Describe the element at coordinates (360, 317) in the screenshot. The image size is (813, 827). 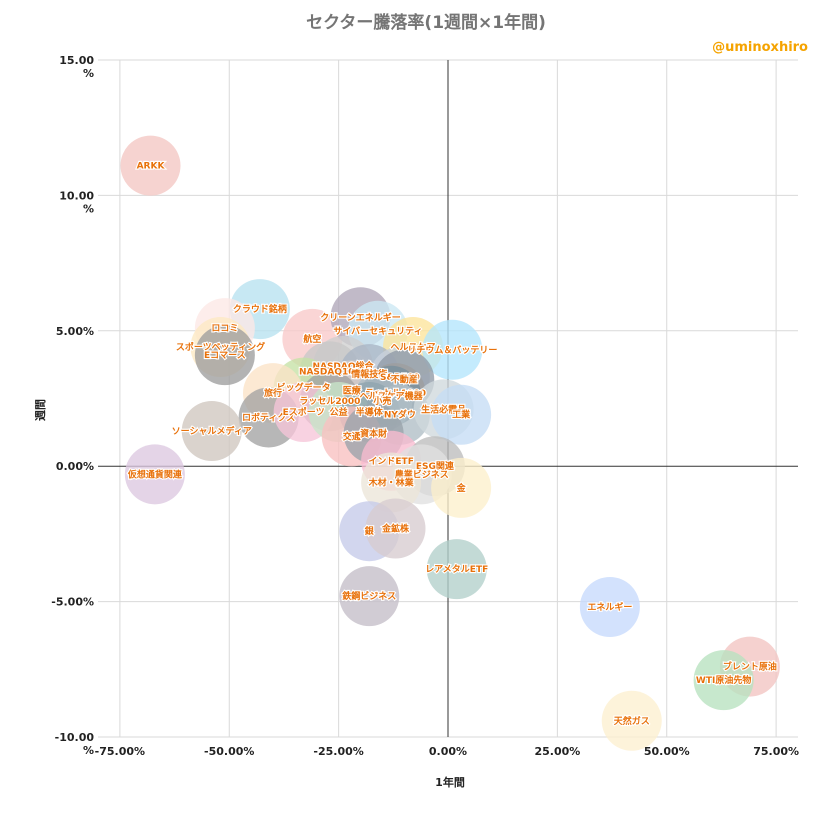
I see `data-label: クリーンエネルギー` at that location.